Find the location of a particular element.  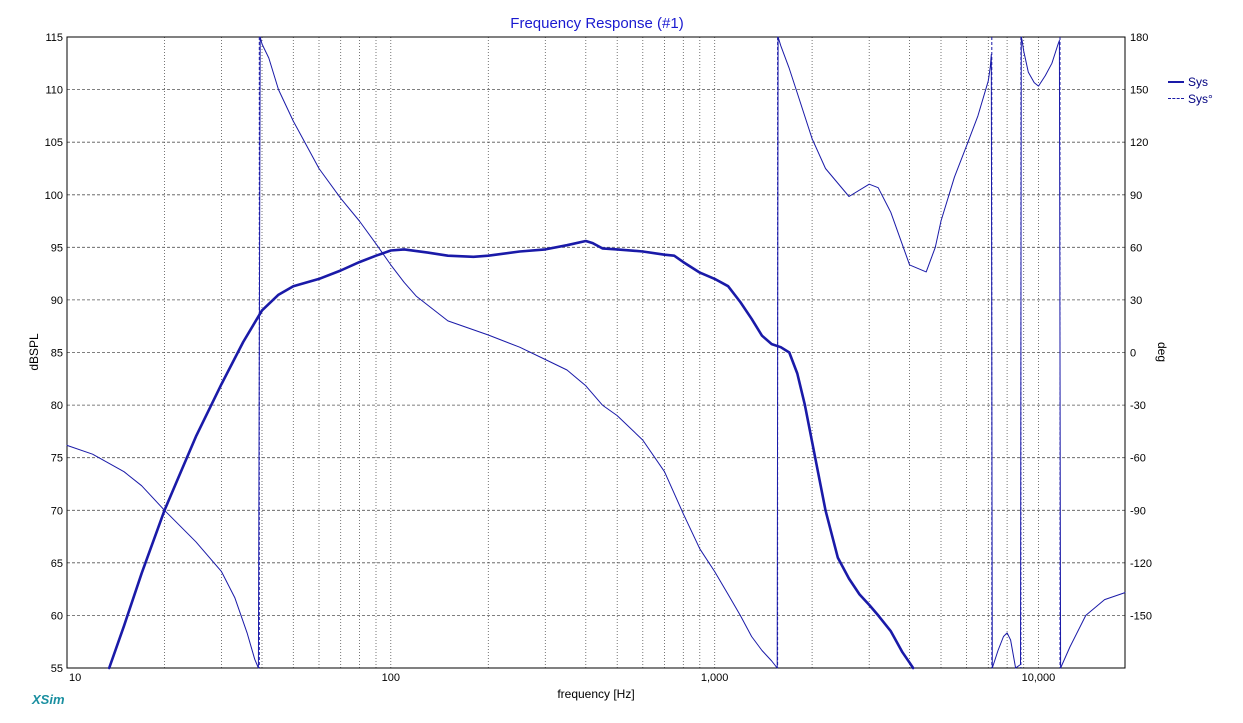

y-left-tick-label: 100 is located at coordinates (54, 196).